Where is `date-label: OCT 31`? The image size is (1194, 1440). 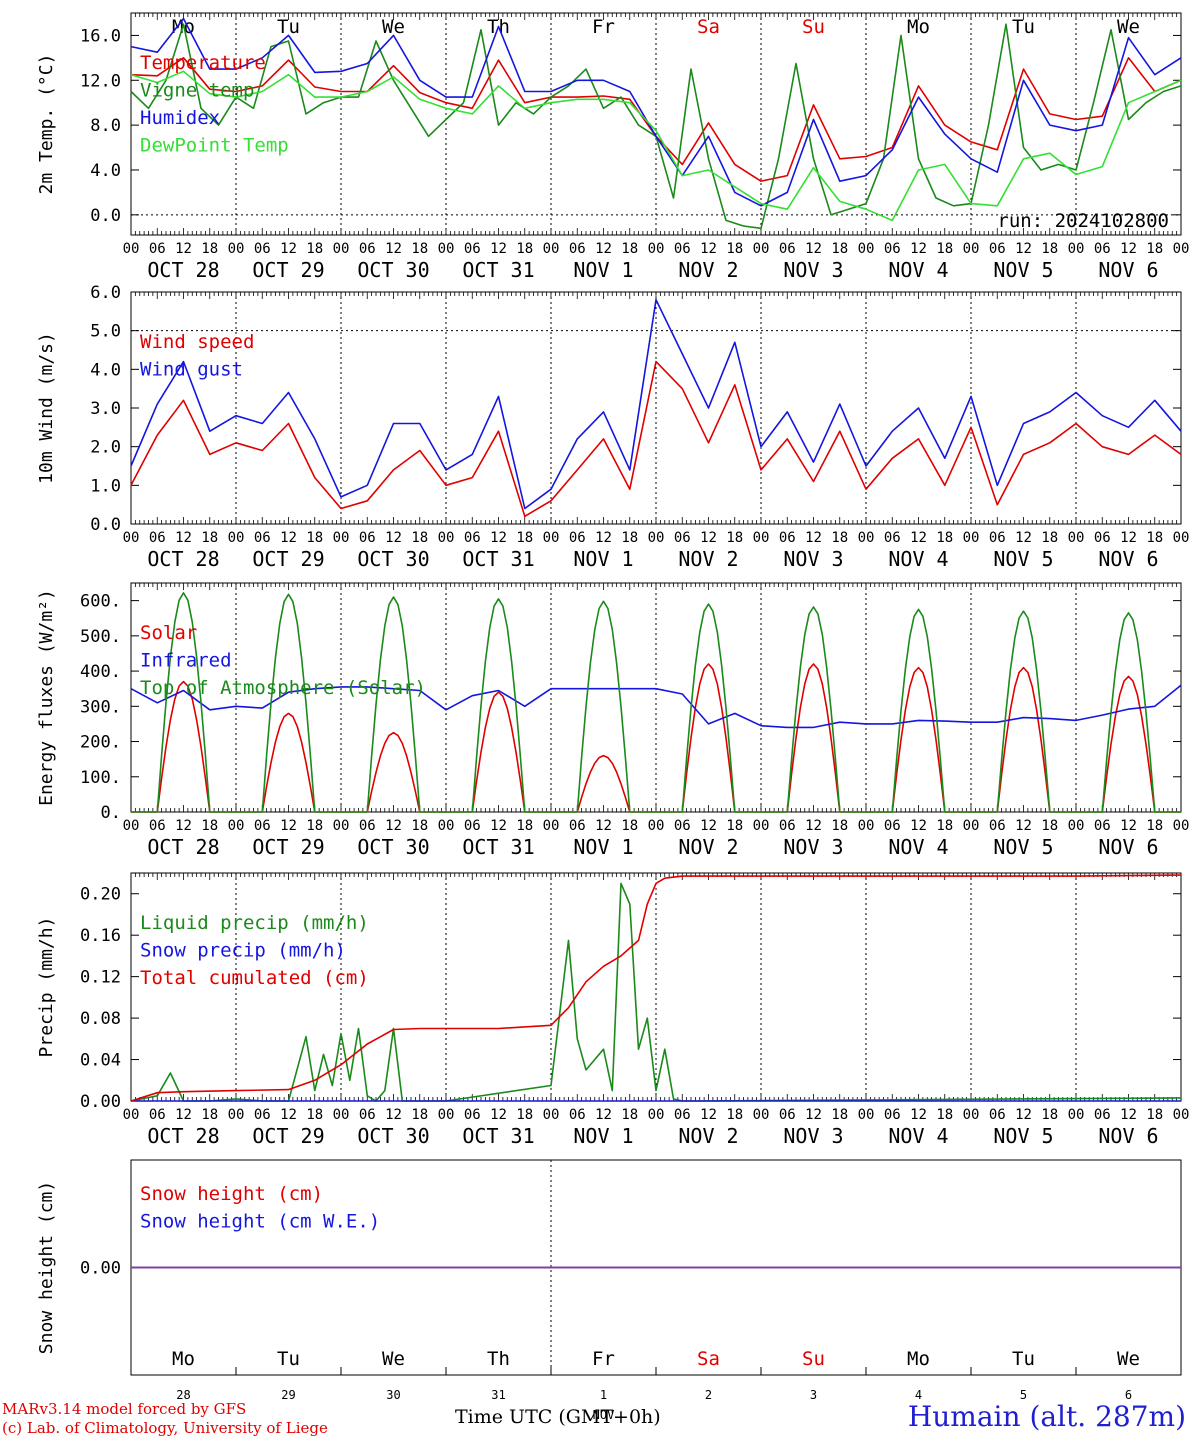 date-label: OCT 31 is located at coordinates (498, 559).